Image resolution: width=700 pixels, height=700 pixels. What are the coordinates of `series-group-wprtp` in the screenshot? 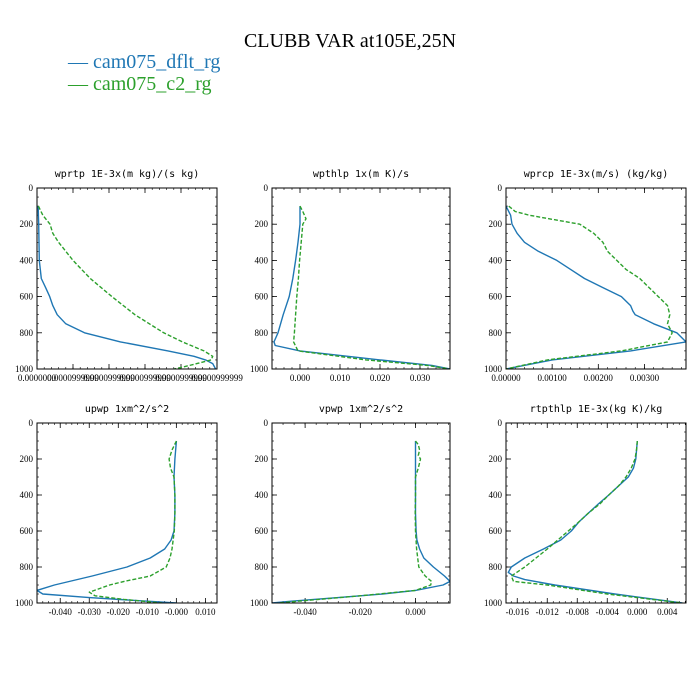 It's located at (127, 287).